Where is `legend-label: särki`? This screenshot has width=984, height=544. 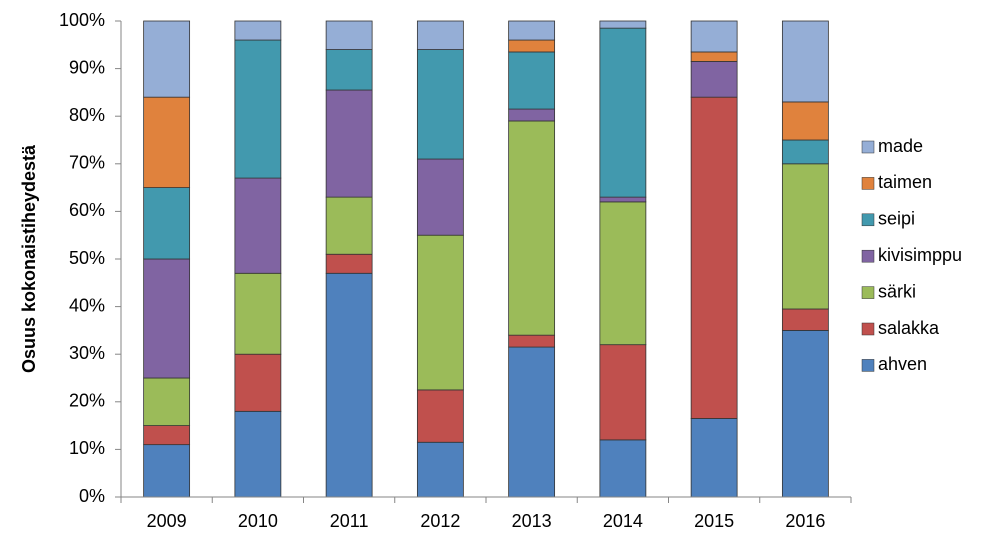 legend-label: särki is located at coordinates (897, 291).